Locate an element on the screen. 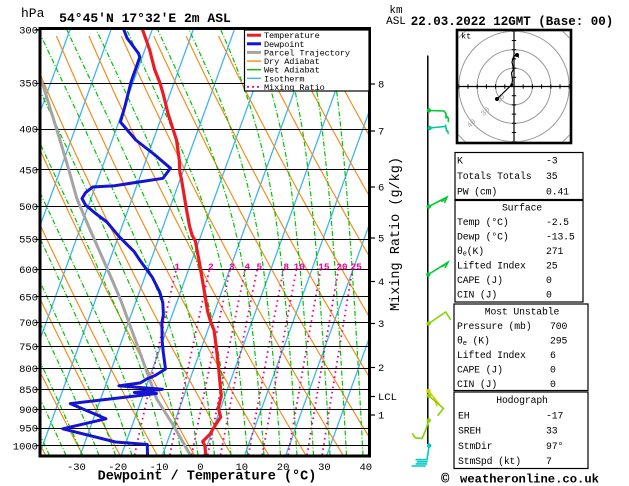  svg-text: 54°45'N 17°32'E 2m ASL is located at coordinates (145, 18).